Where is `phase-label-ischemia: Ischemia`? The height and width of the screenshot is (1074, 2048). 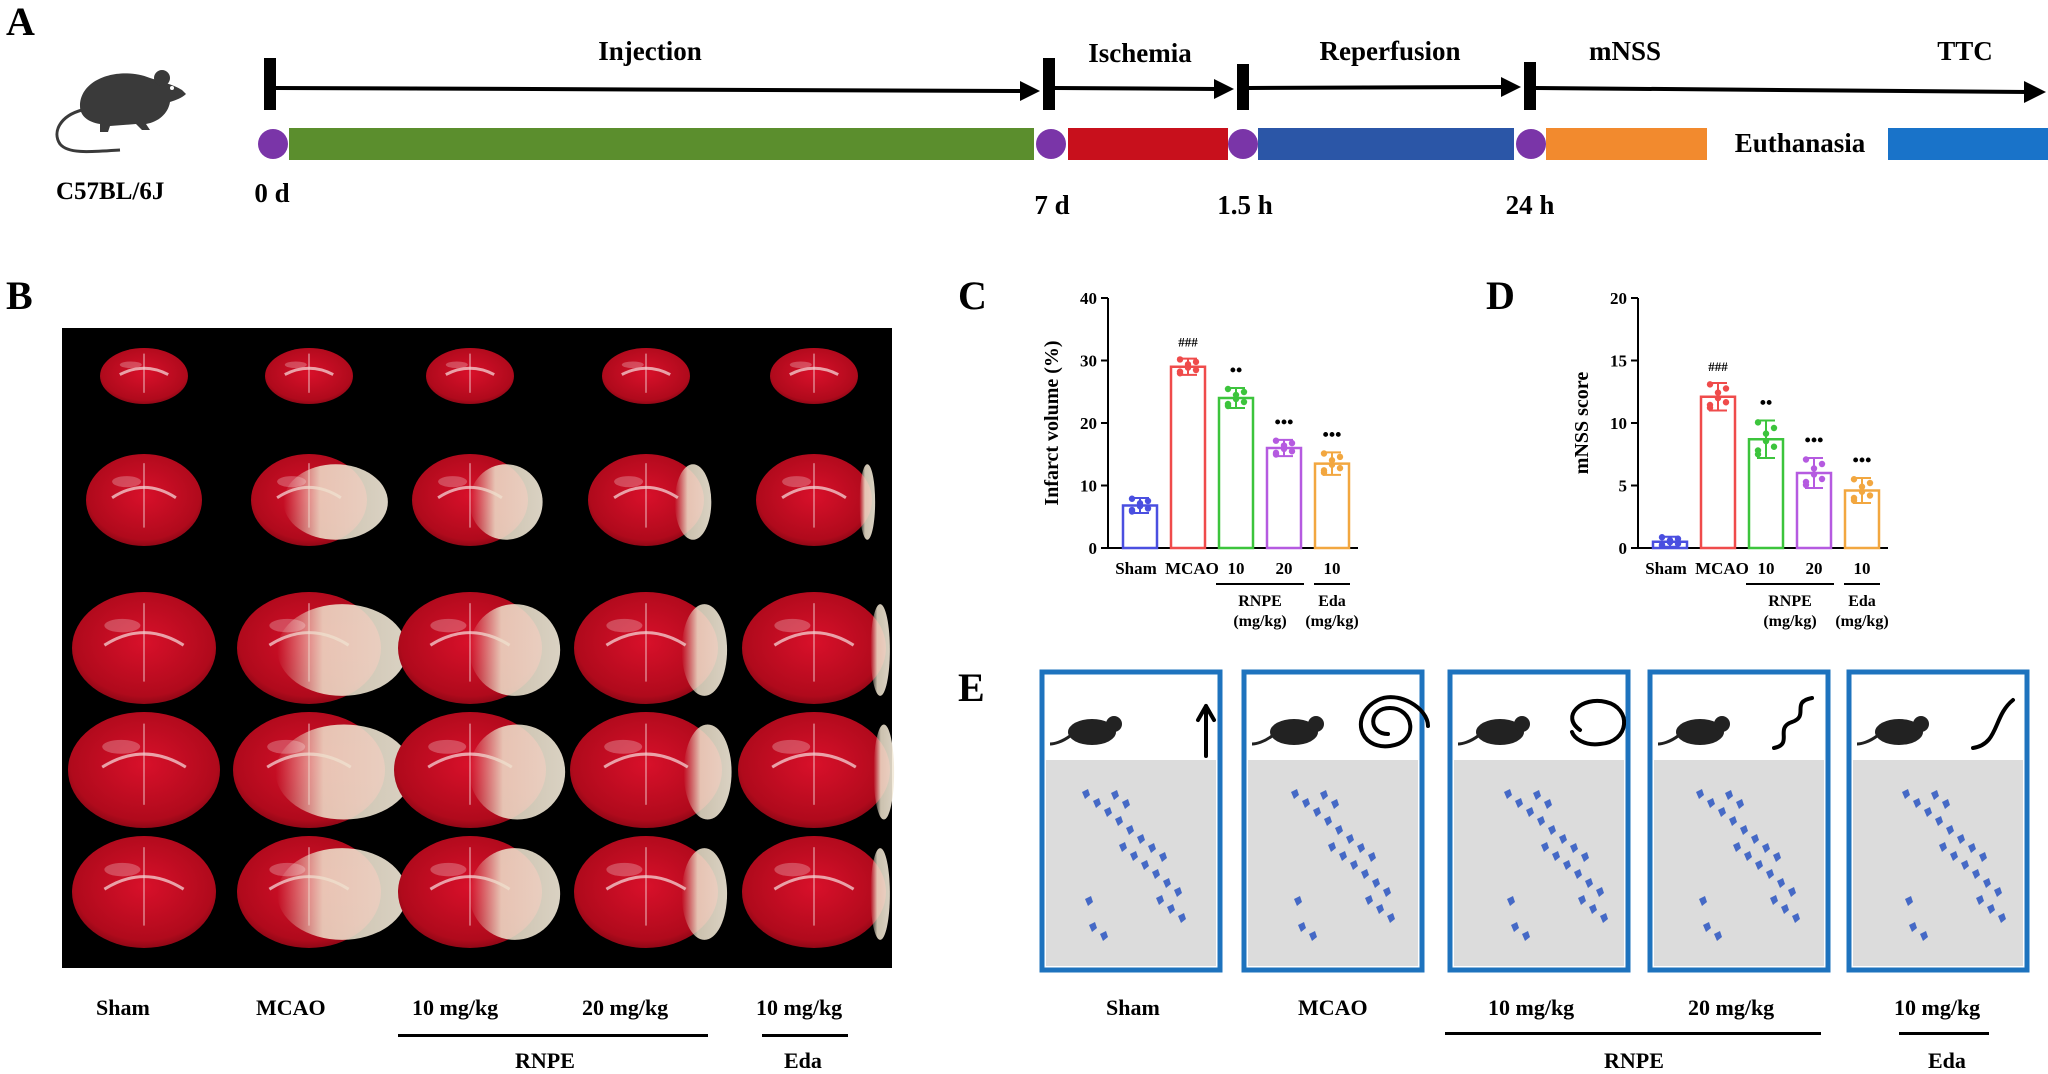
phase-label-ischemia: Ischemia is located at coordinates (1140, 53).